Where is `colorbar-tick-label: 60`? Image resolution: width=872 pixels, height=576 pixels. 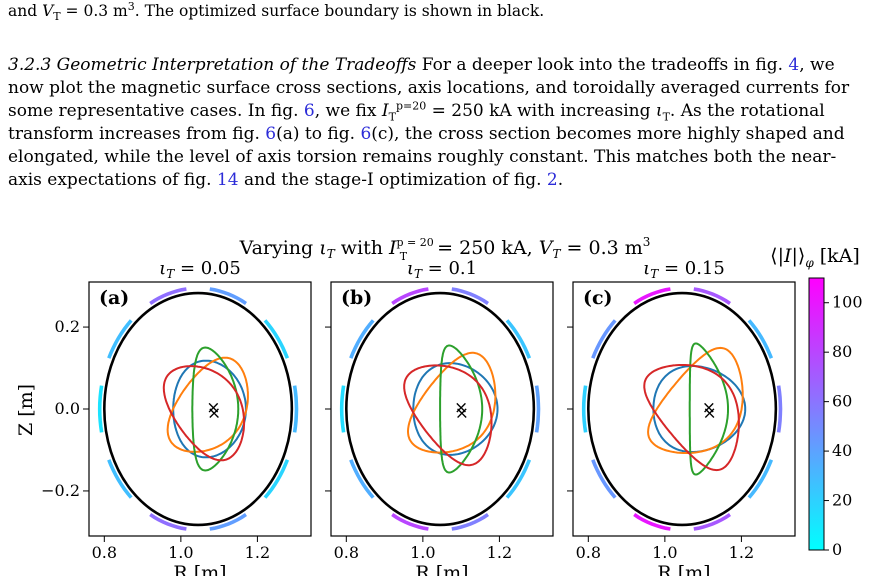 colorbar-tick-label: 60 is located at coordinates (842, 401).